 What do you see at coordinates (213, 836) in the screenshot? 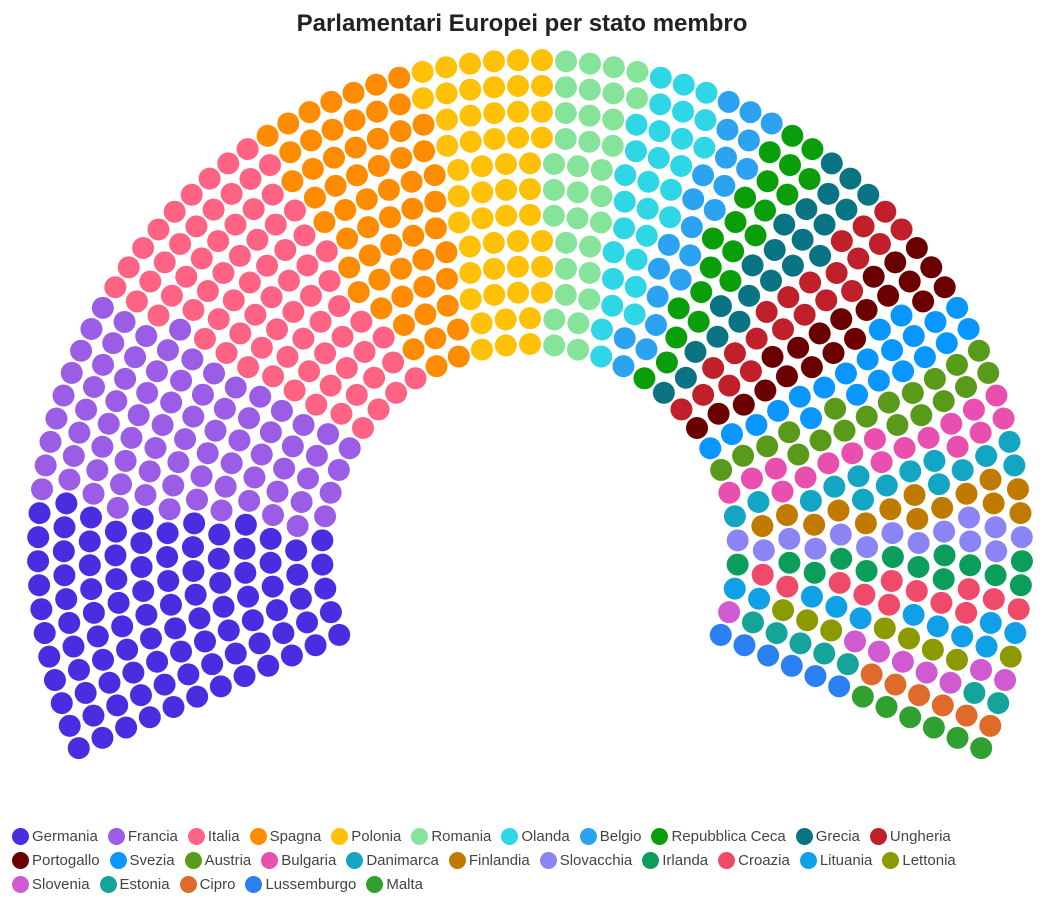
I see `legend-item: Italia` at bounding box center [213, 836].